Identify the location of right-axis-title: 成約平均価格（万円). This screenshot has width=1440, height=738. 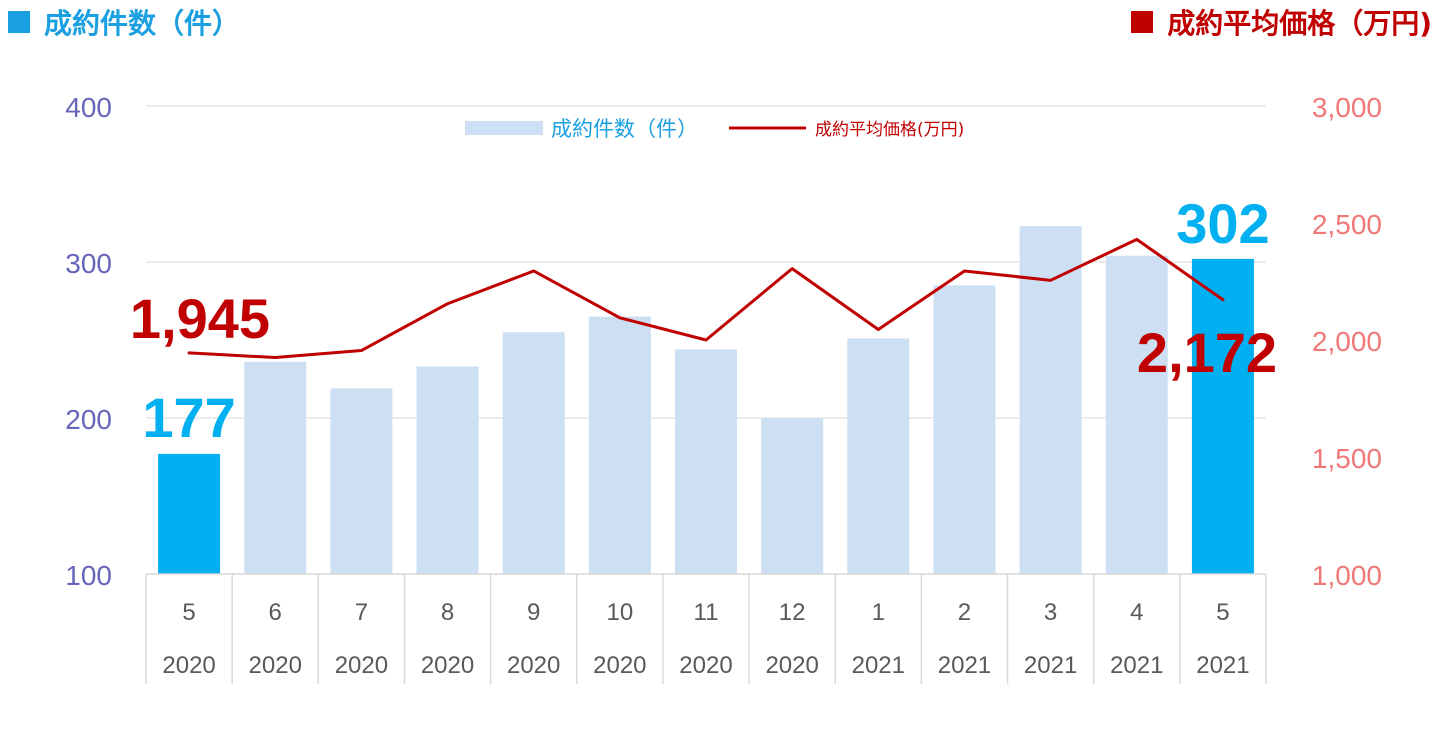
(1281, 22).